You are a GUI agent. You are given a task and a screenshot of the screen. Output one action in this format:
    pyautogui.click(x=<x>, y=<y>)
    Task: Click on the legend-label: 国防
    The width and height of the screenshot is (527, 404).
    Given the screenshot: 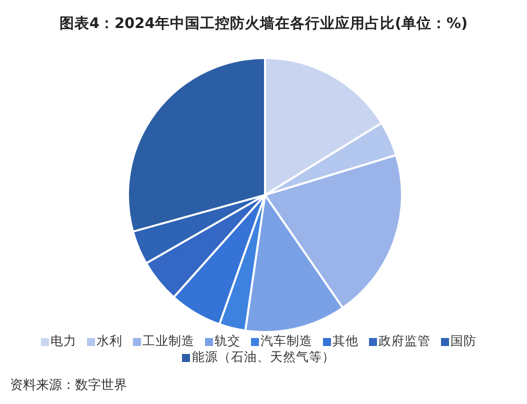 What is the action you would take?
    pyautogui.click(x=463, y=340)
    